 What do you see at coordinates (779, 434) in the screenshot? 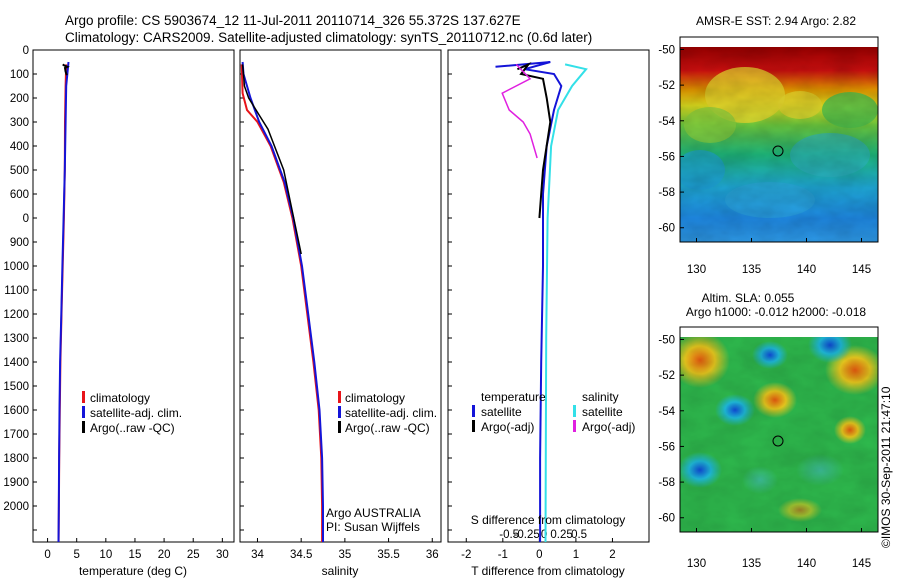
I see `sla-heatmap` at bounding box center [779, 434].